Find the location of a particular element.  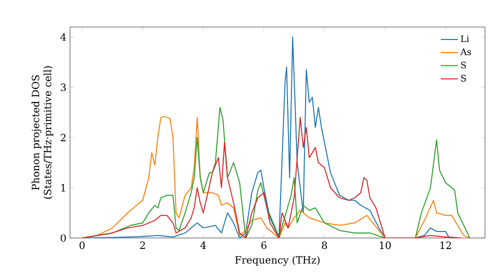

x-tick-label: 12 is located at coordinates (445, 245).